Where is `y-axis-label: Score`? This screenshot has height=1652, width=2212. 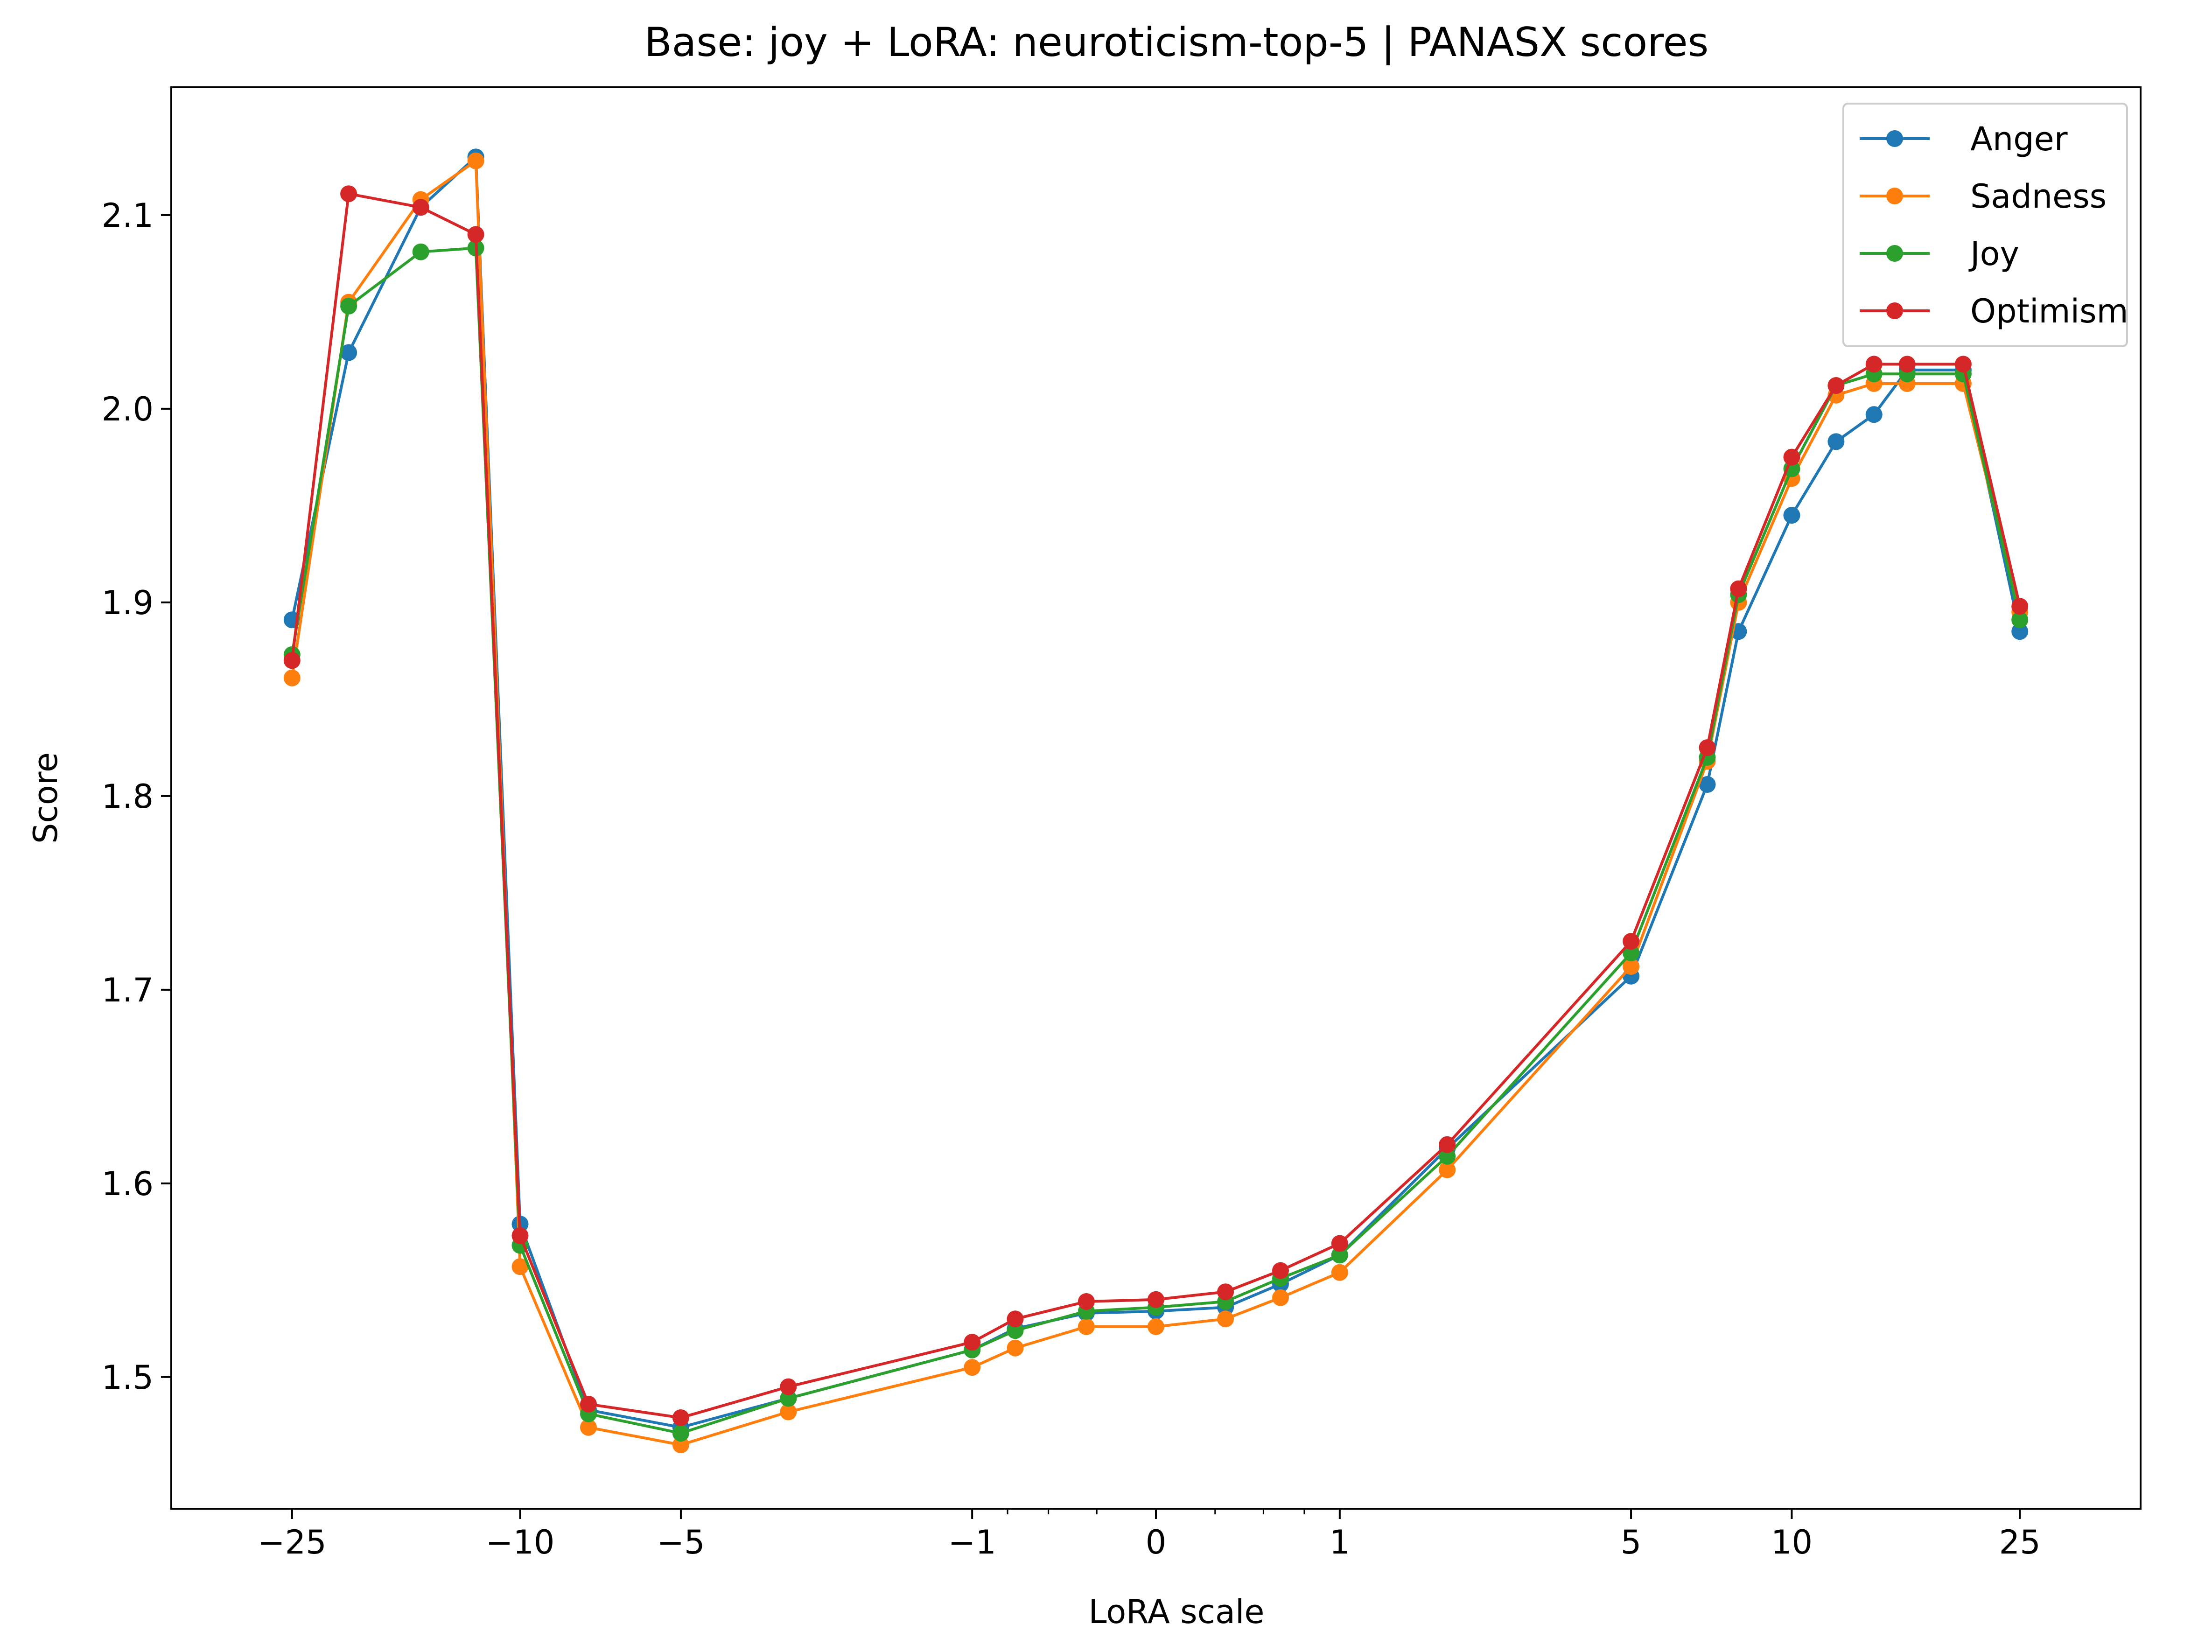
y-axis-label: Score is located at coordinates (46, 798).